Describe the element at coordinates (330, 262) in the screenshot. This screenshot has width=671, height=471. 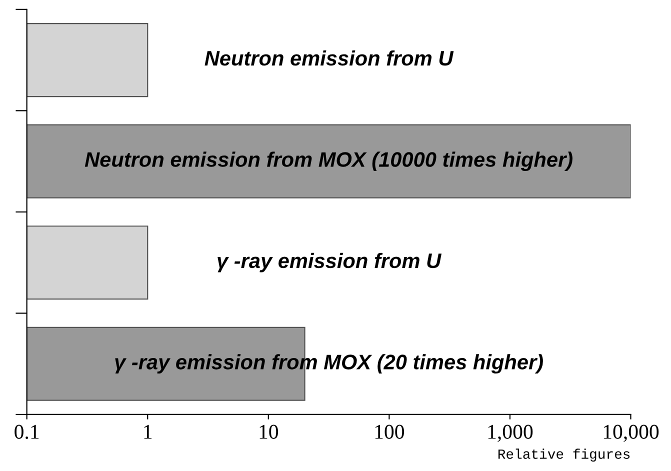
I see `y-tick-label: γ -ray emission from U` at that location.